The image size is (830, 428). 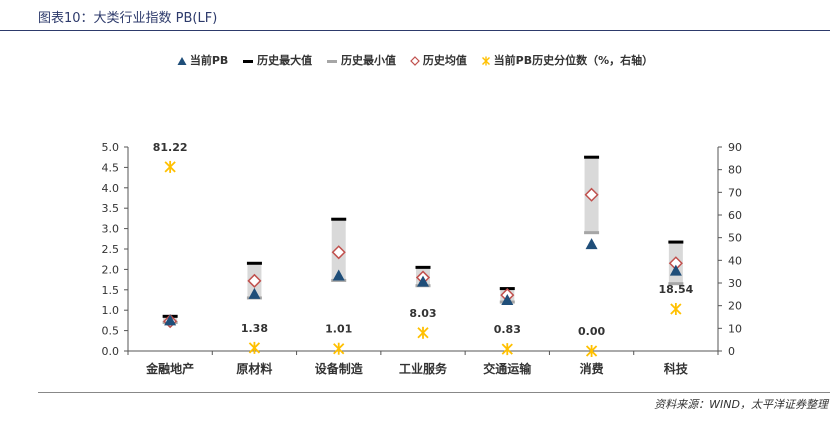 I want to click on y-right-tick-label: 70, so click(x=735, y=192).